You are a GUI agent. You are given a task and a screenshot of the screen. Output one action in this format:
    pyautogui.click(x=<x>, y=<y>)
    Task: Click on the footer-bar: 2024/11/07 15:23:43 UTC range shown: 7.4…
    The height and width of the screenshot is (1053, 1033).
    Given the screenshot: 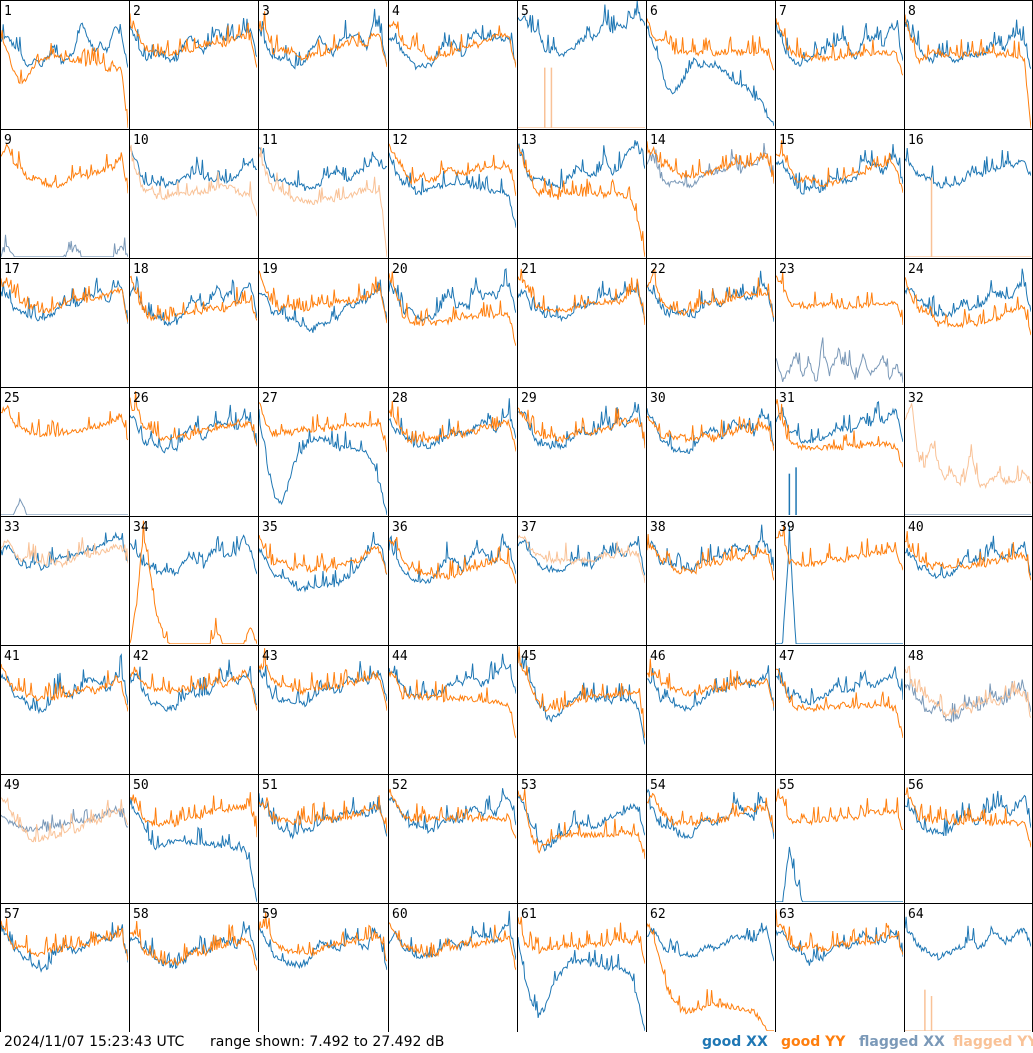 What is the action you would take?
    pyautogui.click(x=516, y=1042)
    